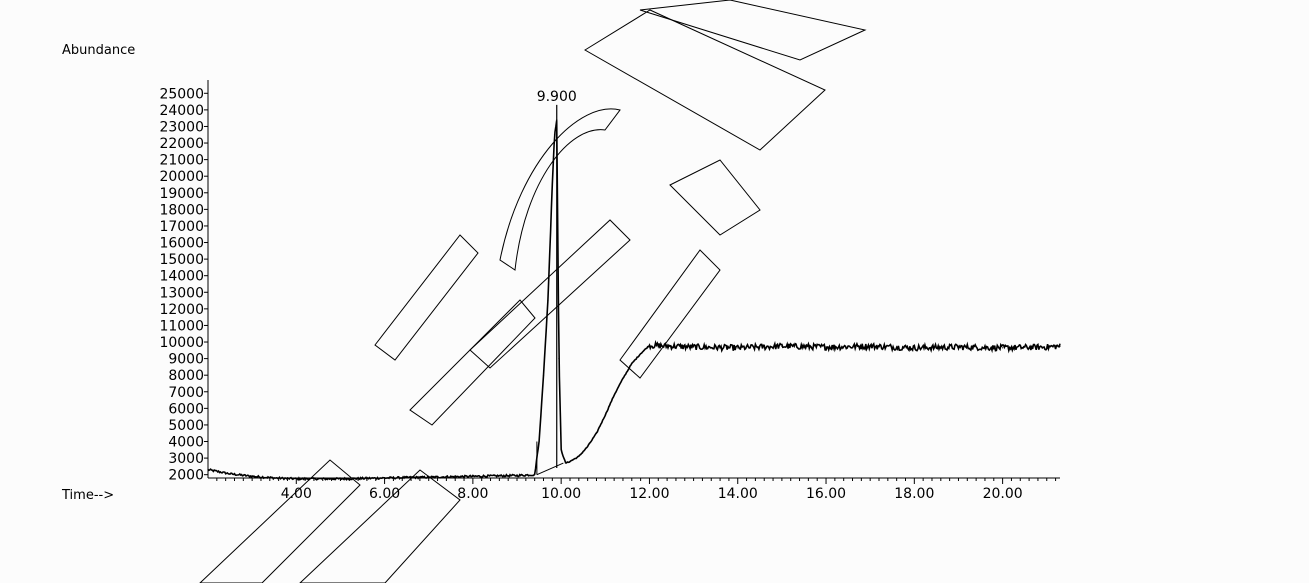 The width and height of the screenshot is (1309, 583). I want to click on y-tick-label: 16000, so click(181, 244).